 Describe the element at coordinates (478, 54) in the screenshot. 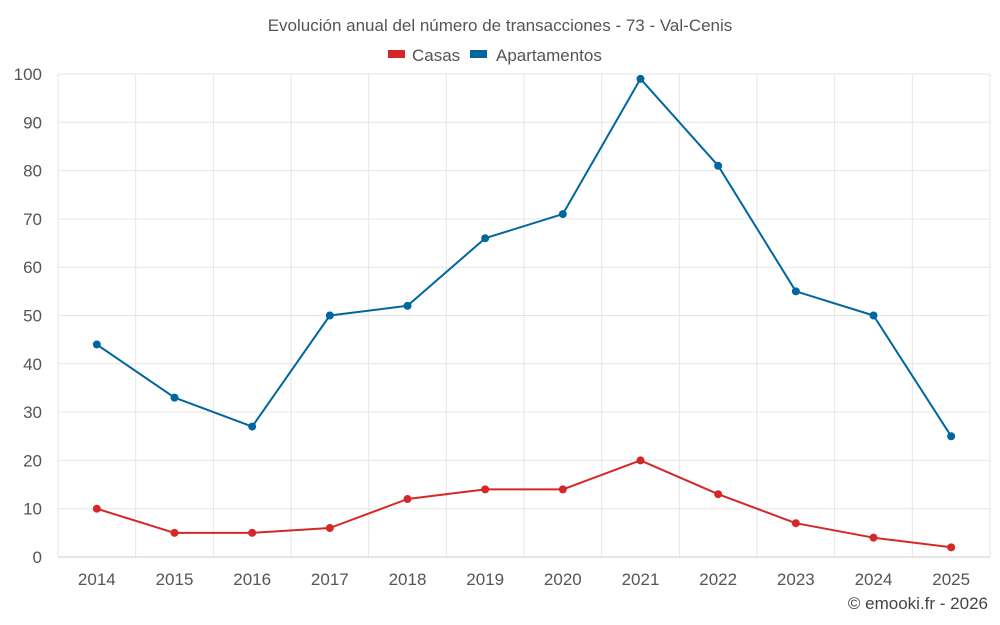

I see `legend-swatch-apartamentos` at that location.